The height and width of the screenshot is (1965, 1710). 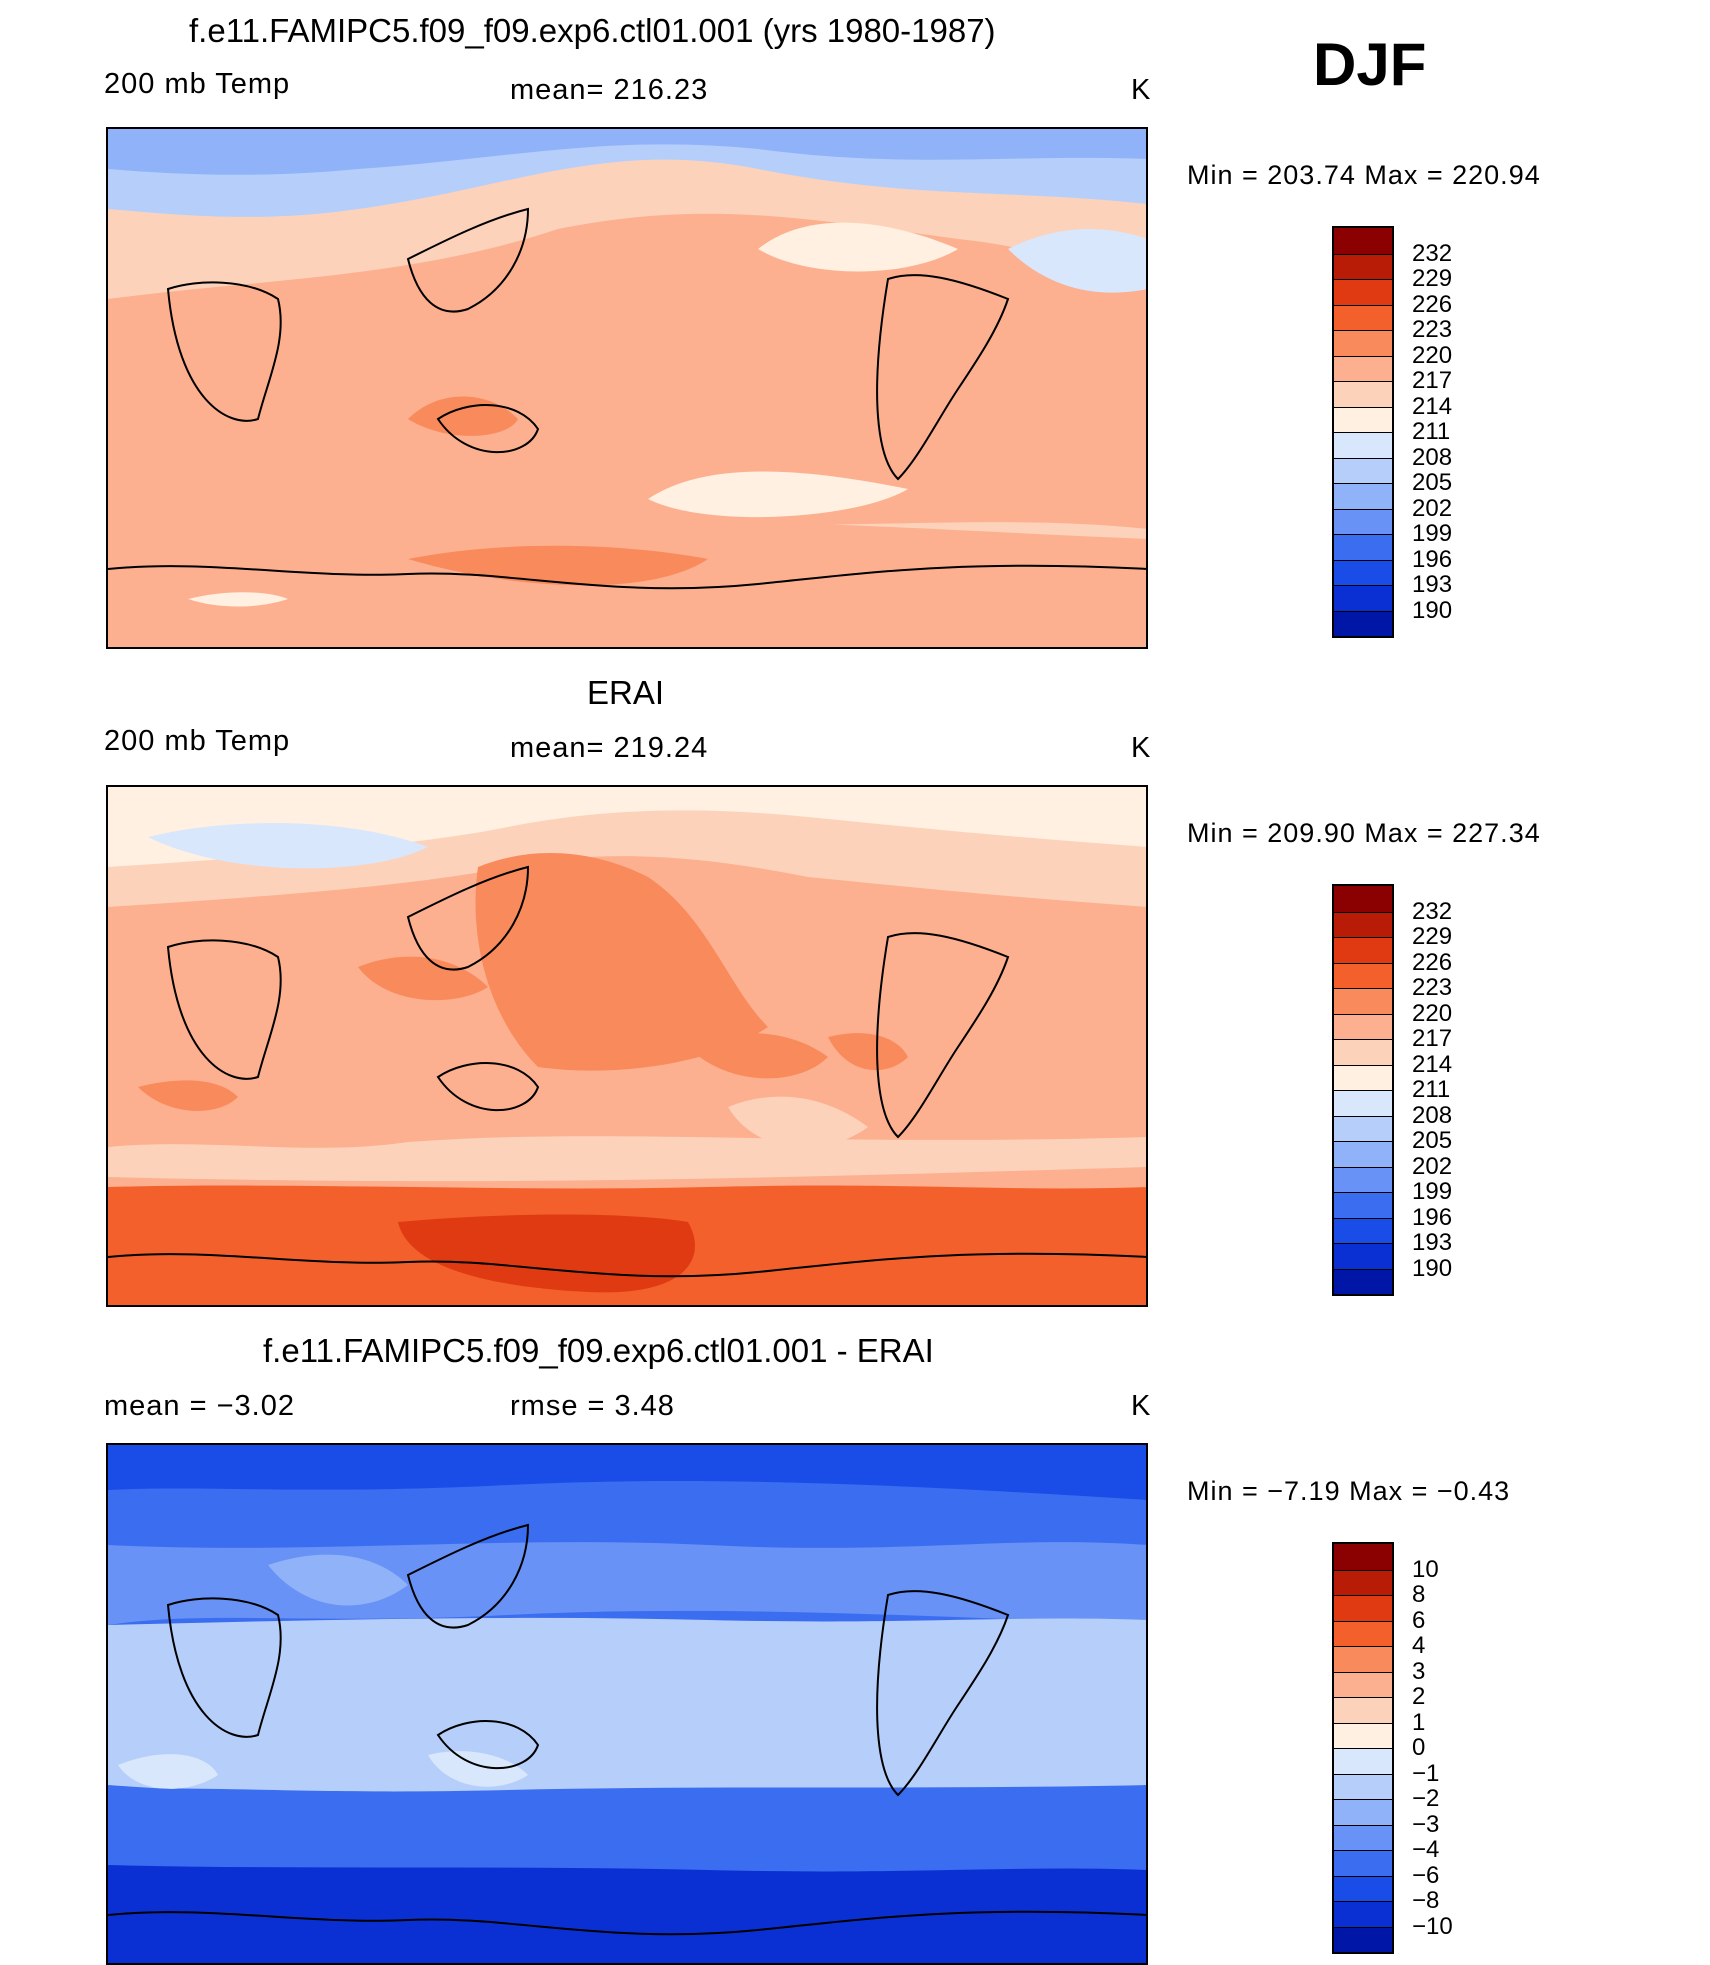 I want to click on colorbar-tick-label: −4, so click(x=1426, y=1849).